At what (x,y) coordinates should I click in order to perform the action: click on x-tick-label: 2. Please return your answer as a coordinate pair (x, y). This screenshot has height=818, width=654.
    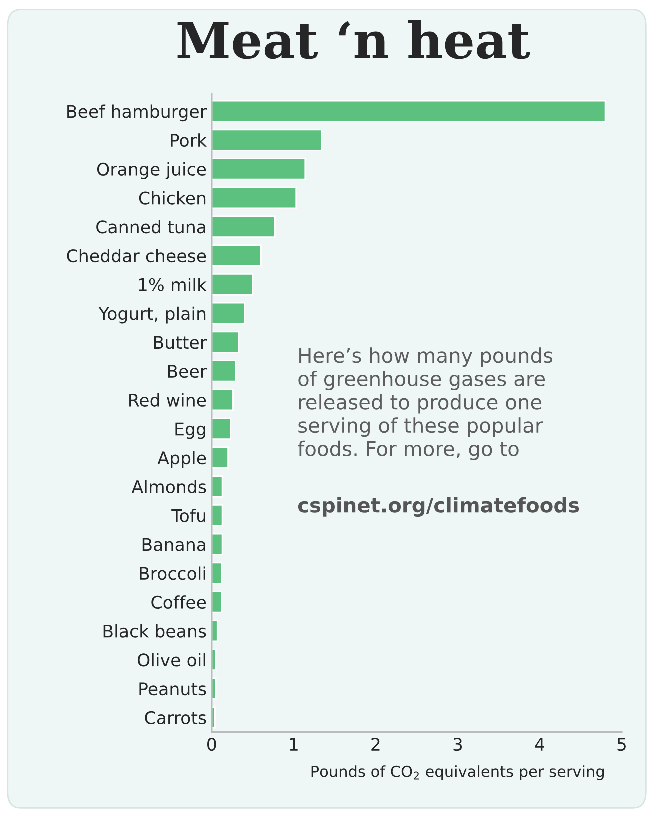
    Looking at the image, I should click on (376, 744).